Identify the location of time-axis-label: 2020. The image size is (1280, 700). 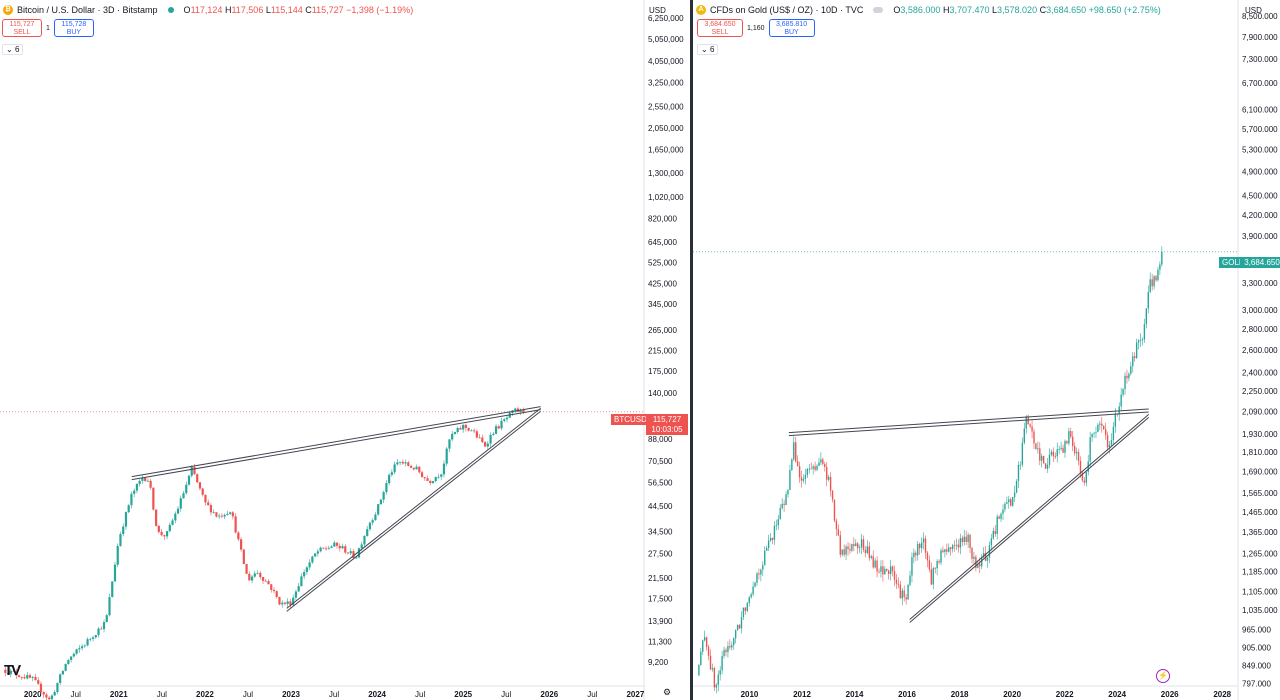
(1012, 694).